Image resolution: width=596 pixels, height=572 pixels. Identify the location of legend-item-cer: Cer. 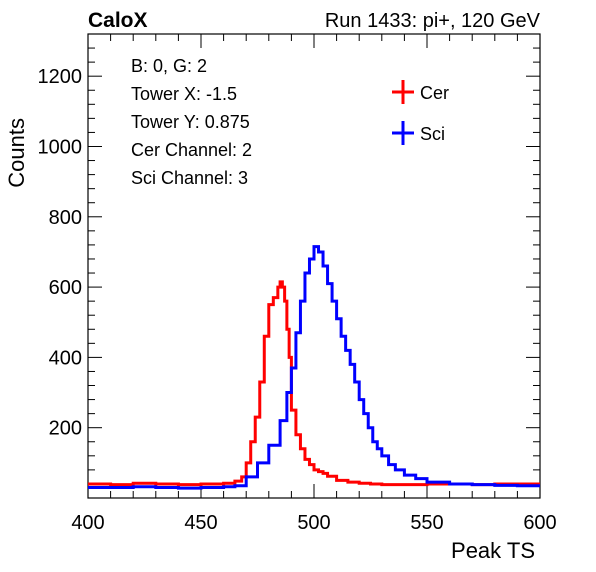
(420, 92).